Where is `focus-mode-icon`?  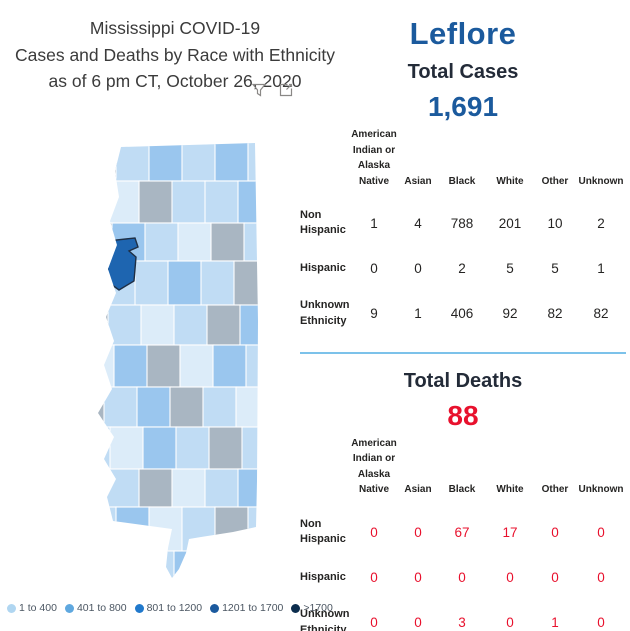
focus-mode-icon is located at coordinates (286, 90).